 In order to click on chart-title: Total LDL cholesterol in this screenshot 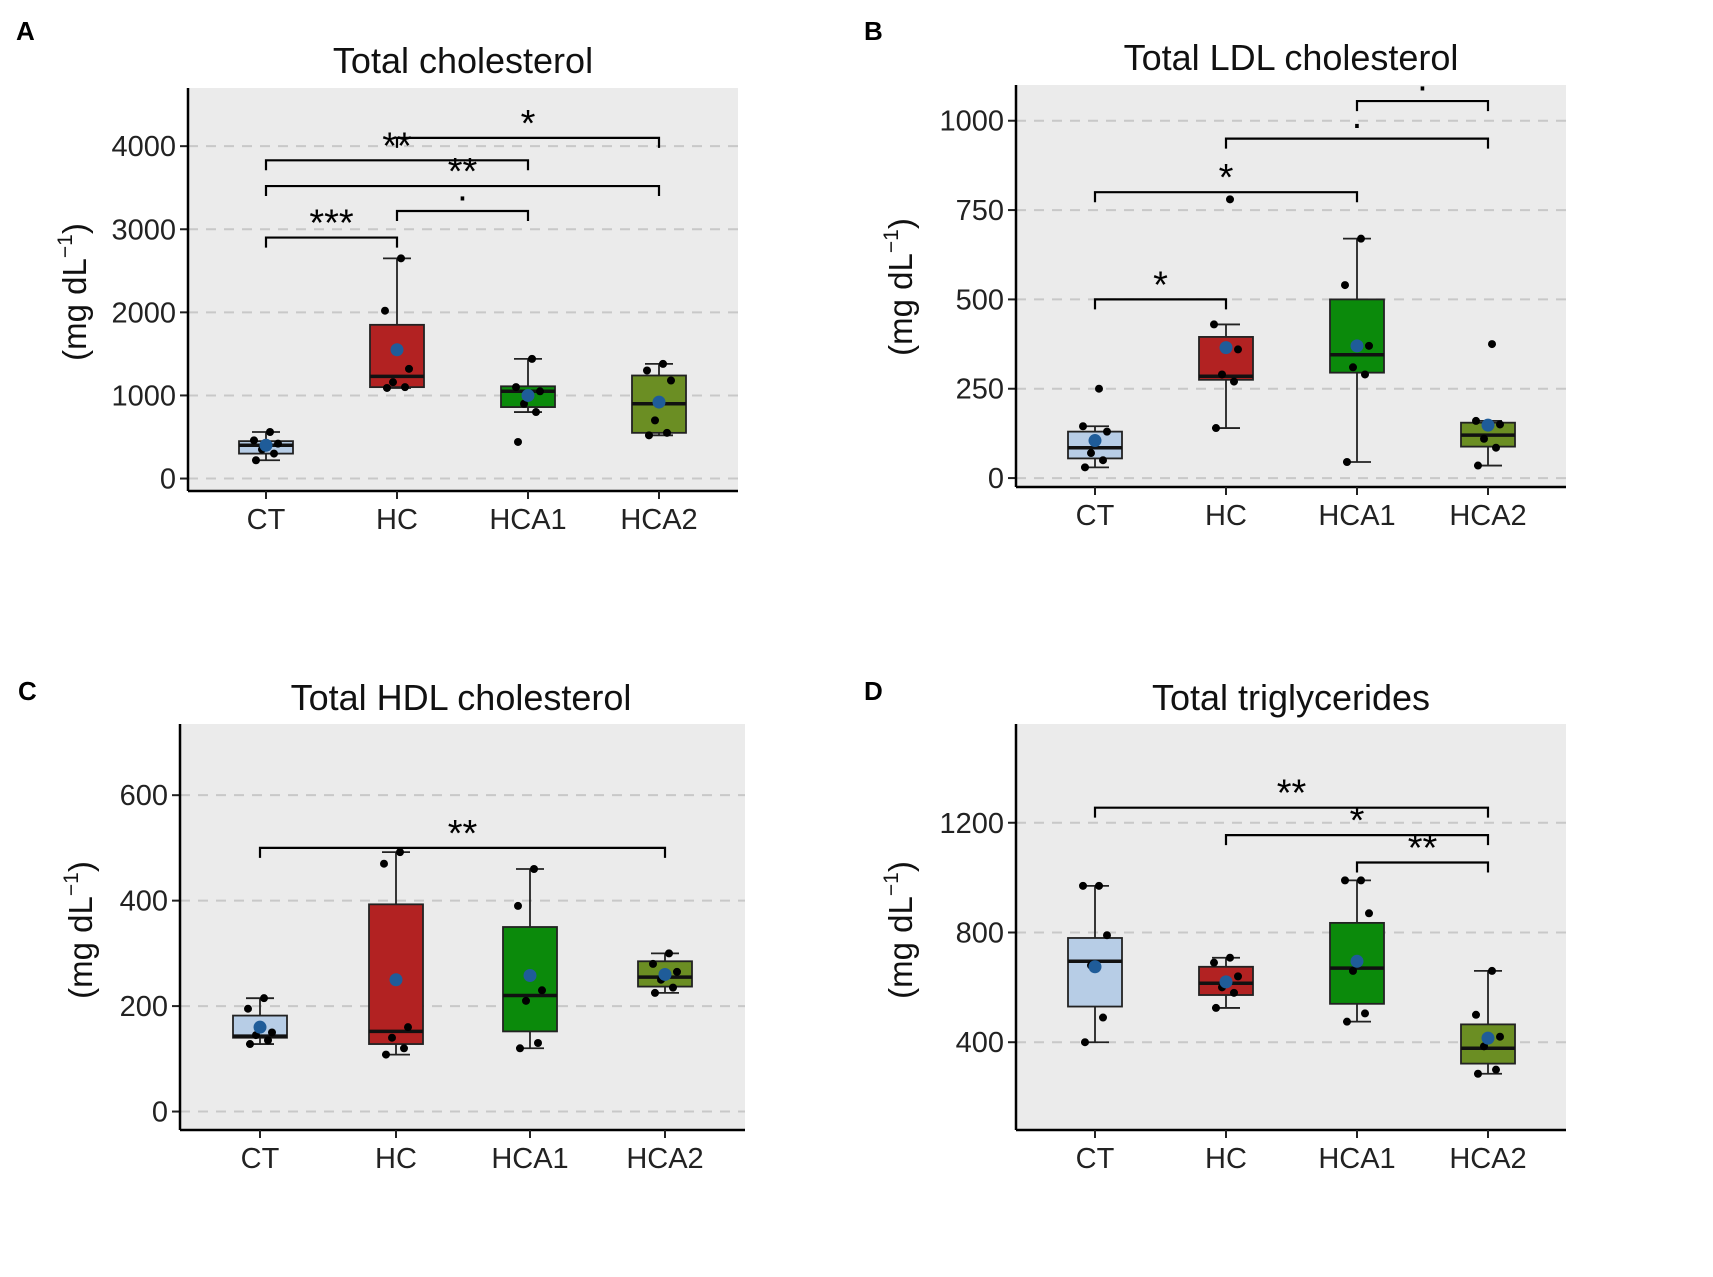, I will do `click(1291, 57)`.